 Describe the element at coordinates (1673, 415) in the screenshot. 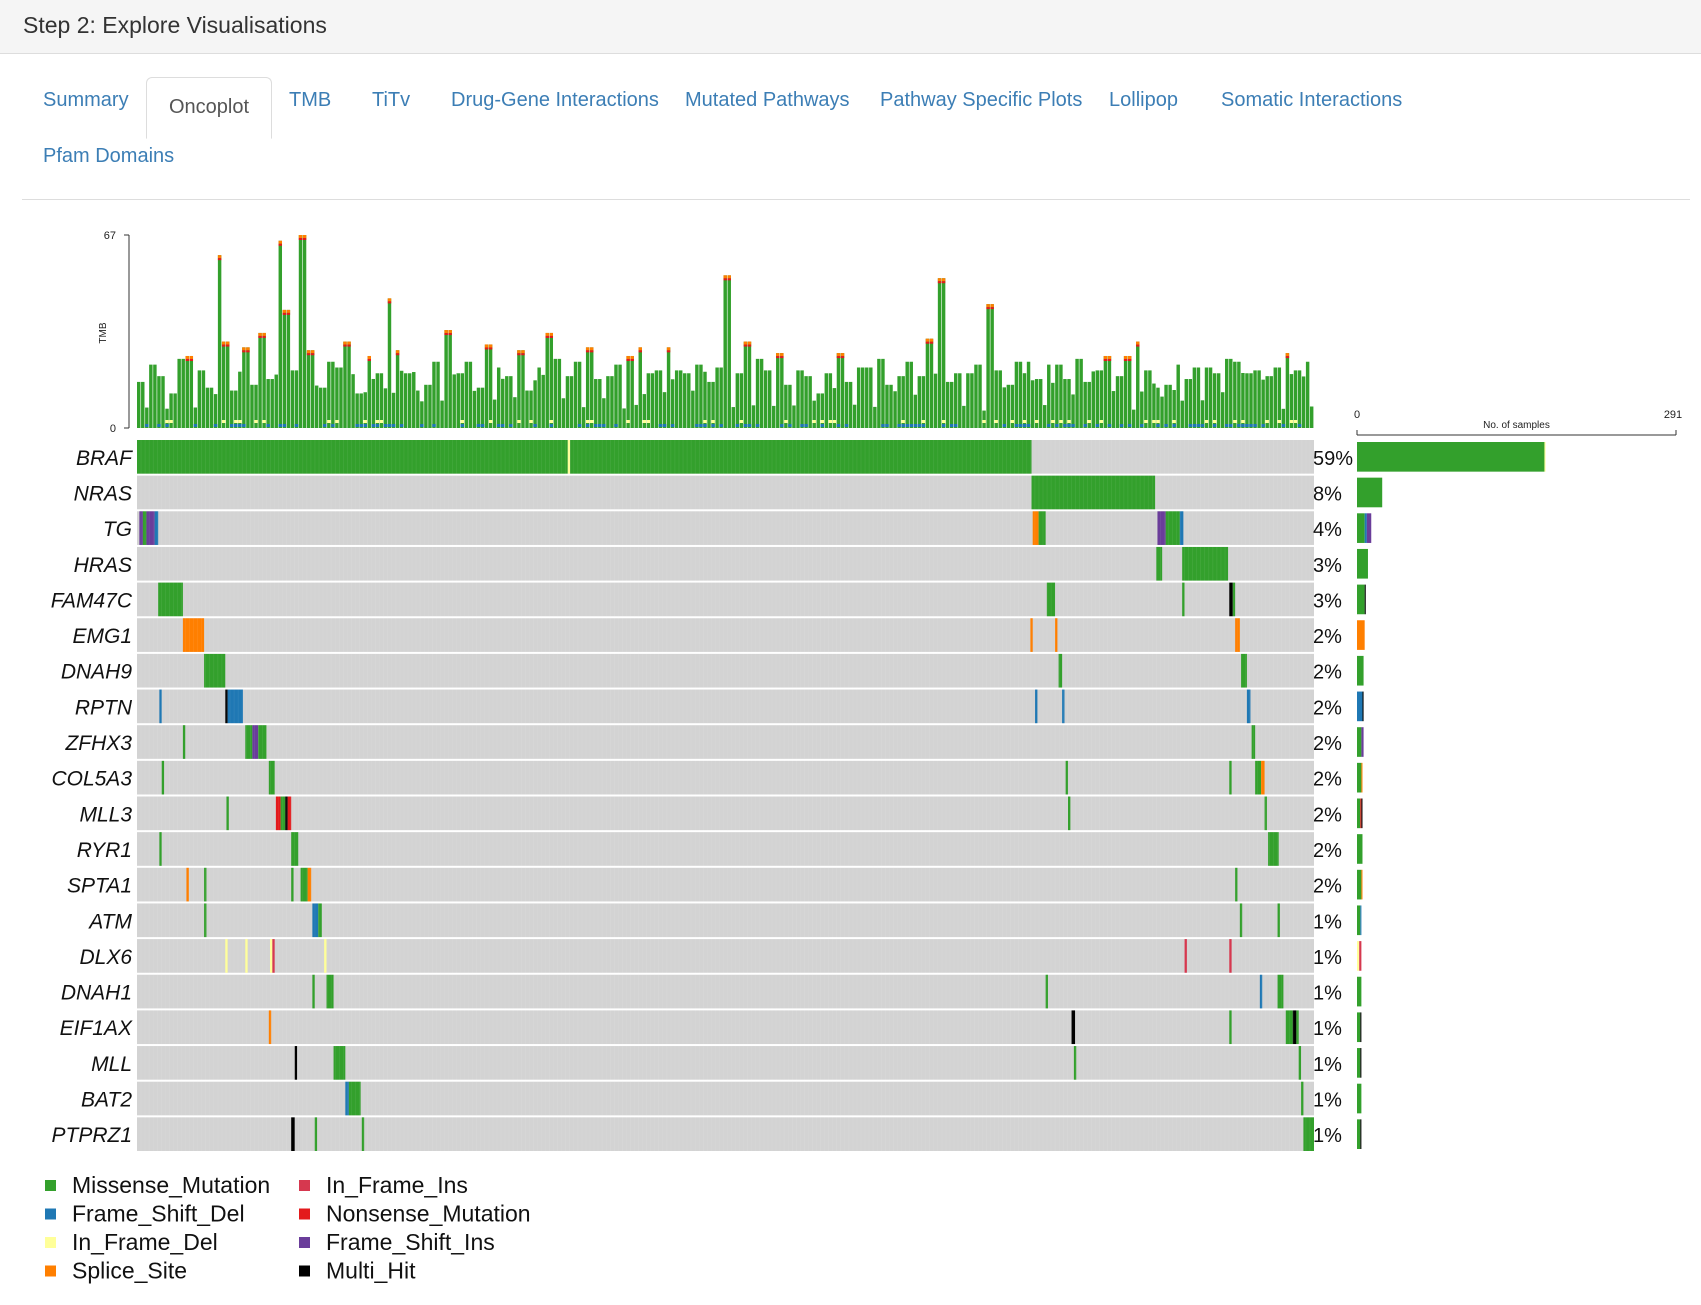

I see `samples-axis-max-label: 291` at that location.